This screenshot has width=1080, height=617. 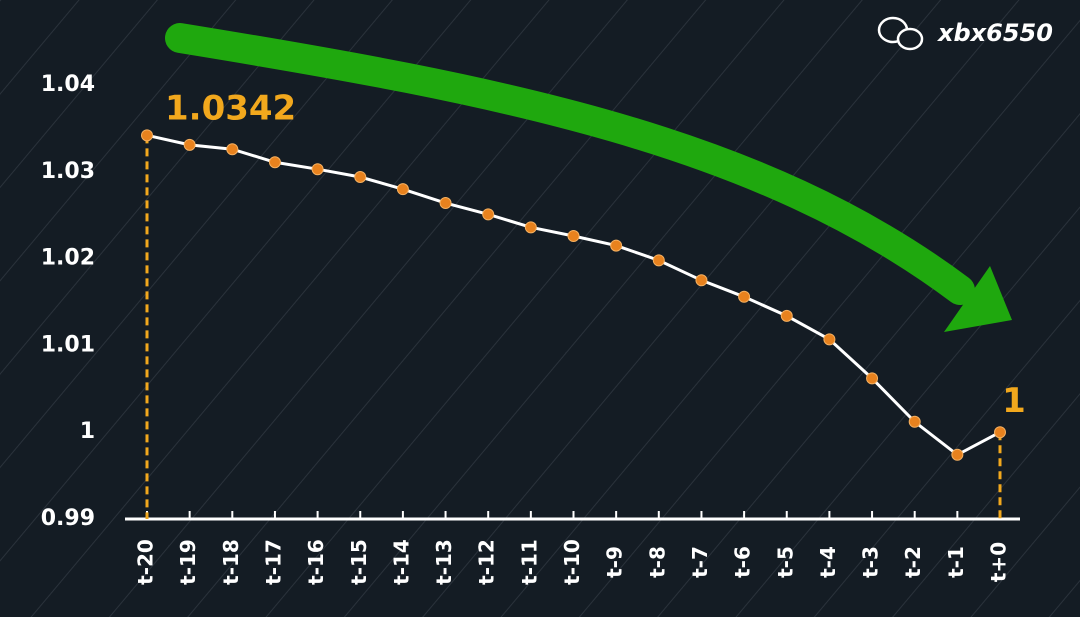 I want to click on x-tick-label: t-5, so click(x=785, y=562).